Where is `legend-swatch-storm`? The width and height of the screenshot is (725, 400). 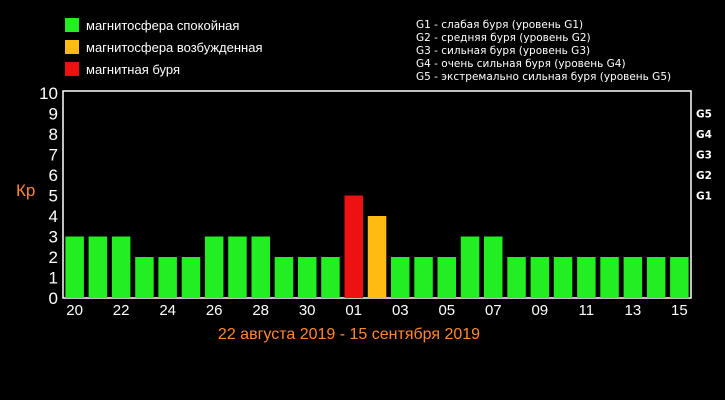 legend-swatch-storm is located at coordinates (72, 69).